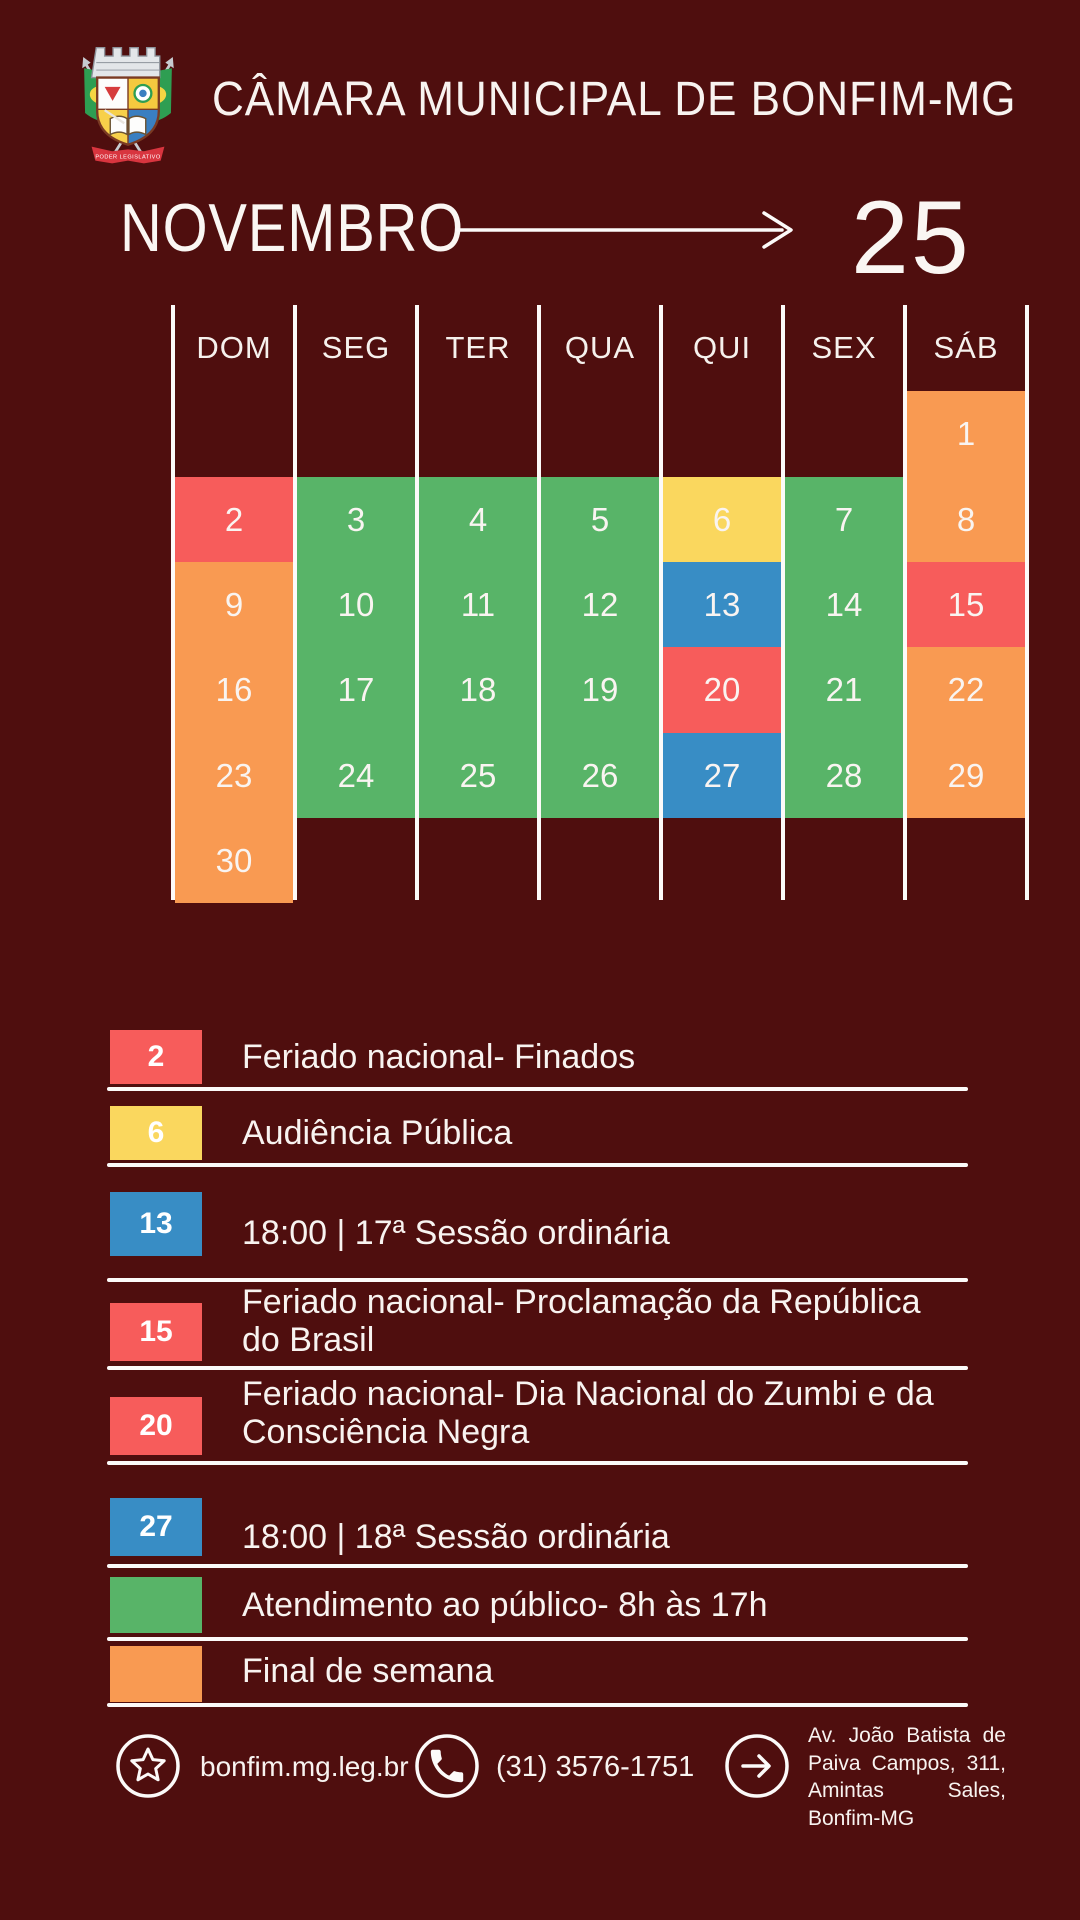  Describe the element at coordinates (505, 1604) in the screenshot. I see `legend-label: Atendimento ao público- 8h às 17h` at that location.